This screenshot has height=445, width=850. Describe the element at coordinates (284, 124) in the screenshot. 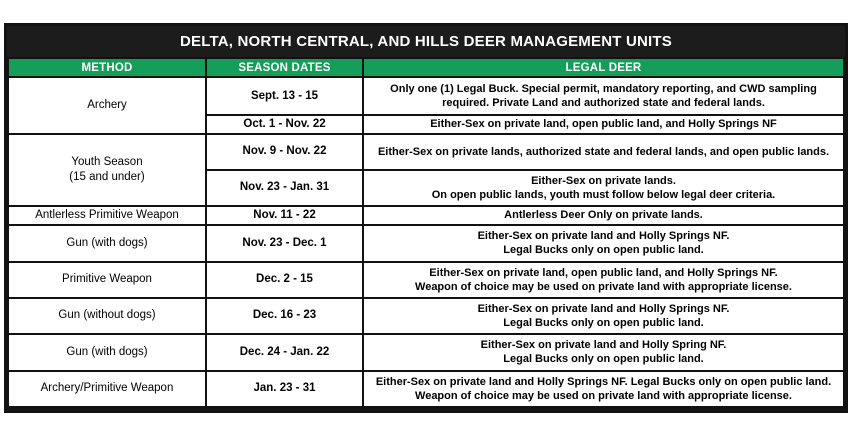

I see `season-dates-cell: Oct. 1 - Nov. 22` at that location.